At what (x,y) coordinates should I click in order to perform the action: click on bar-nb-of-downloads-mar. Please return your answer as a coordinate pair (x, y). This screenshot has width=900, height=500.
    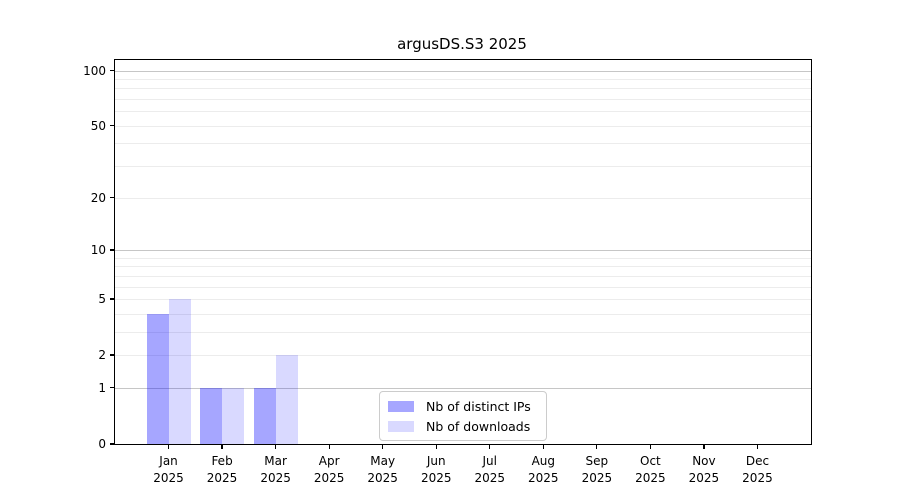
    Looking at the image, I should click on (286, 399).